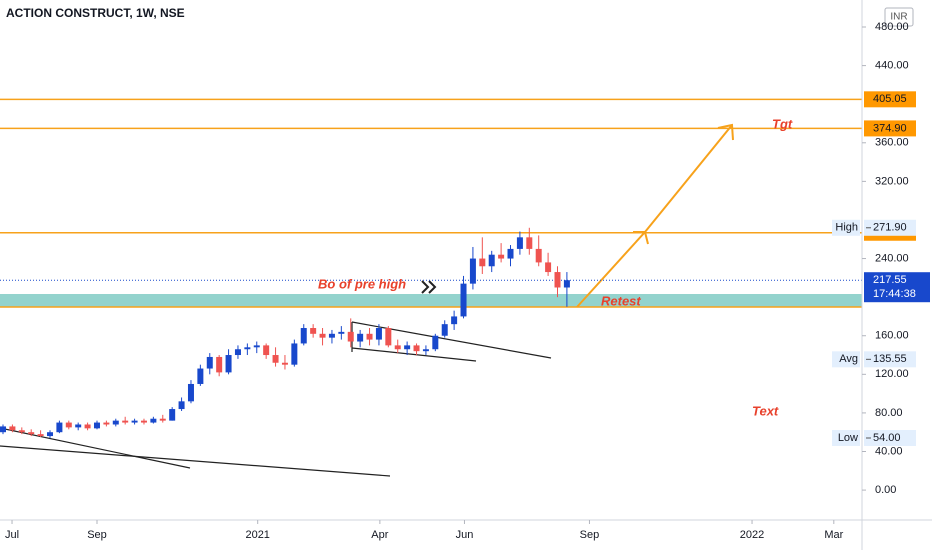 This screenshot has height=550, width=932. Describe the element at coordinates (890, 280) in the screenshot. I see `last-price-label: 217.55` at that location.